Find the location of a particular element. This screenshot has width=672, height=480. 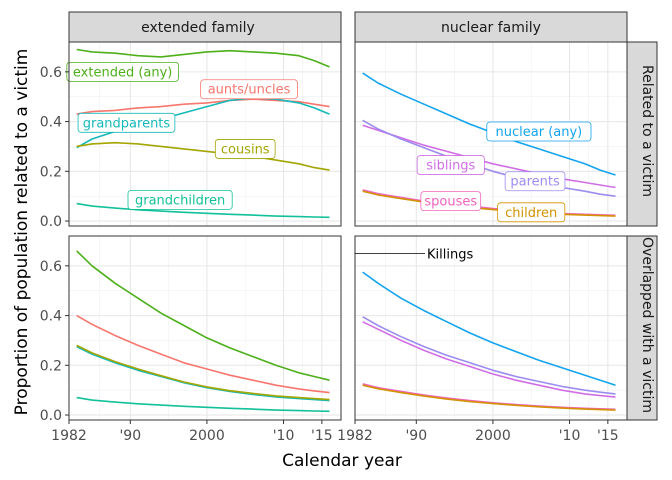

series-label-spouses: spouses is located at coordinates (450, 202).